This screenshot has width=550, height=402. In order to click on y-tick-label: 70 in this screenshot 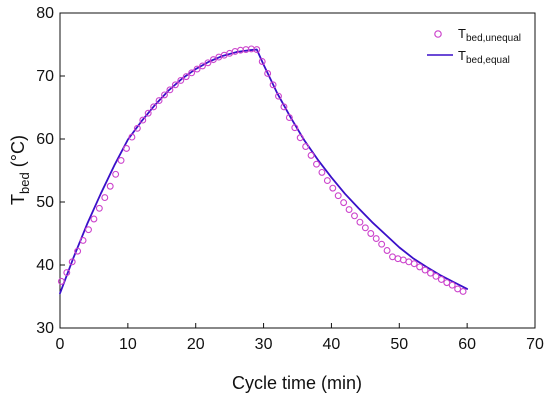, I will do `click(45, 76)`.